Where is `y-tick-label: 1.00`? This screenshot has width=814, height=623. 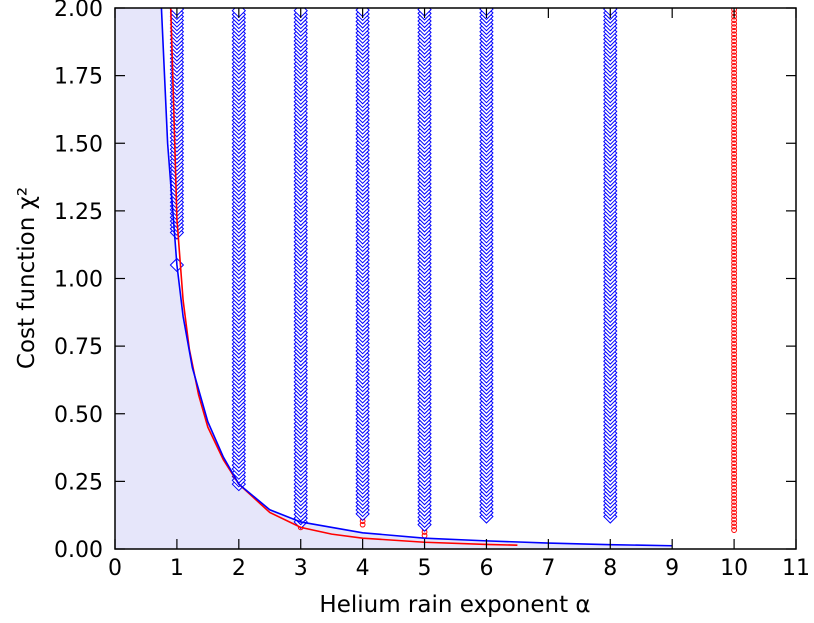 y-tick-label: 1.00 is located at coordinates (78, 280).